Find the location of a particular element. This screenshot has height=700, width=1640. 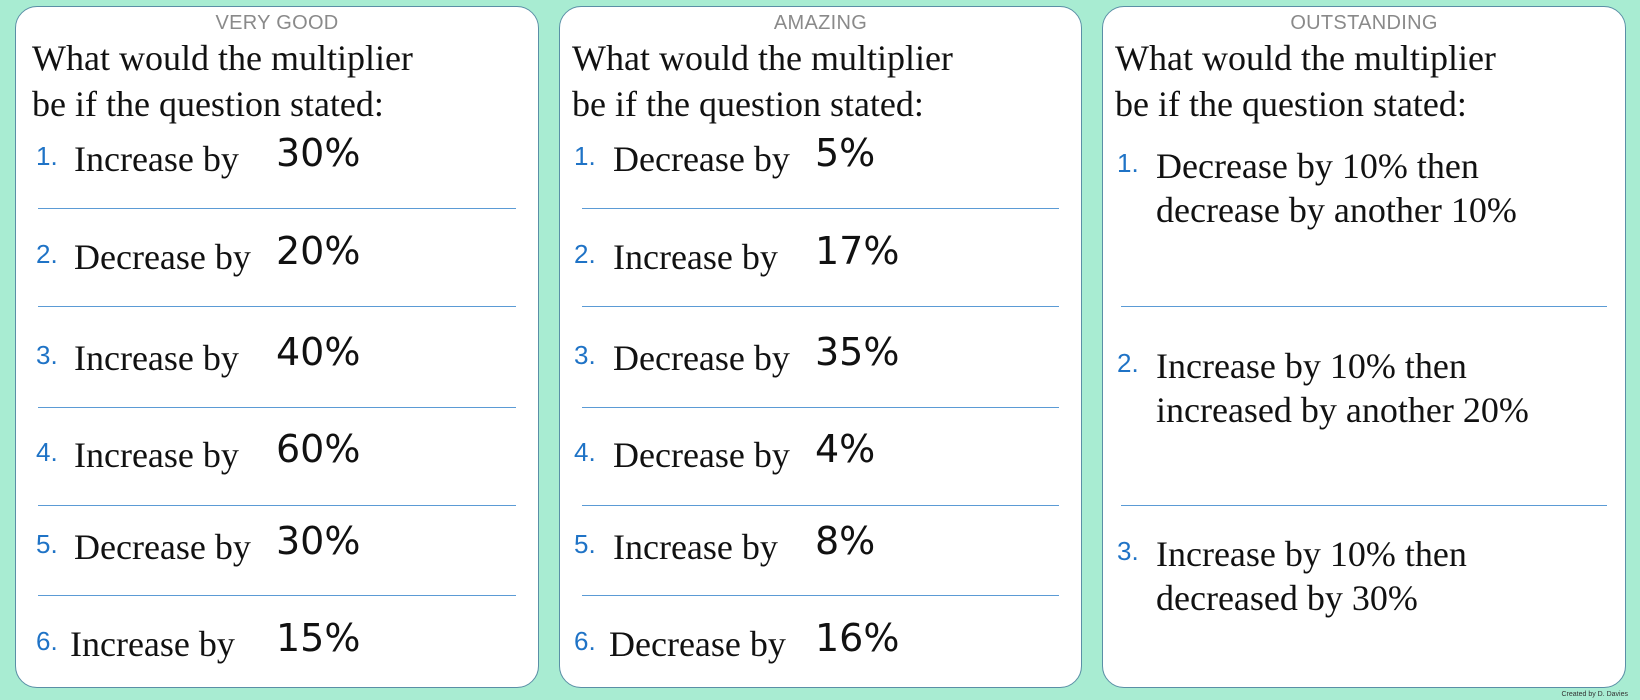

question-value: 40% is located at coordinates (318, 352).